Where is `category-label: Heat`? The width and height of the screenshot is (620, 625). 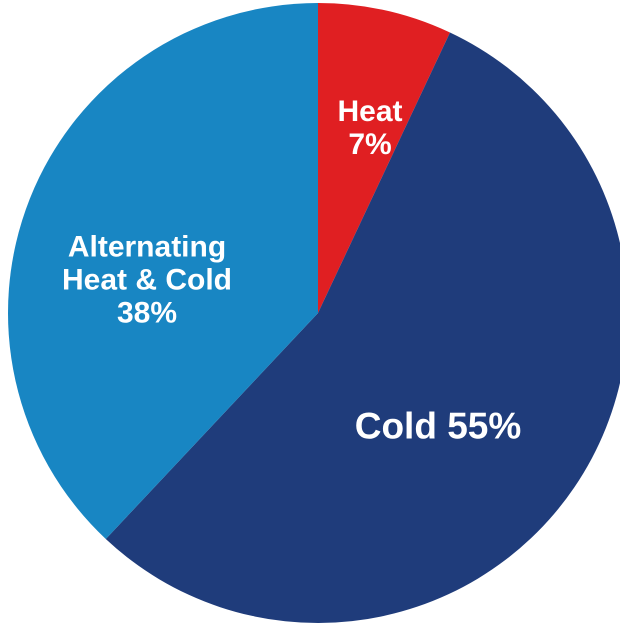
category-label: Heat is located at coordinates (370, 111).